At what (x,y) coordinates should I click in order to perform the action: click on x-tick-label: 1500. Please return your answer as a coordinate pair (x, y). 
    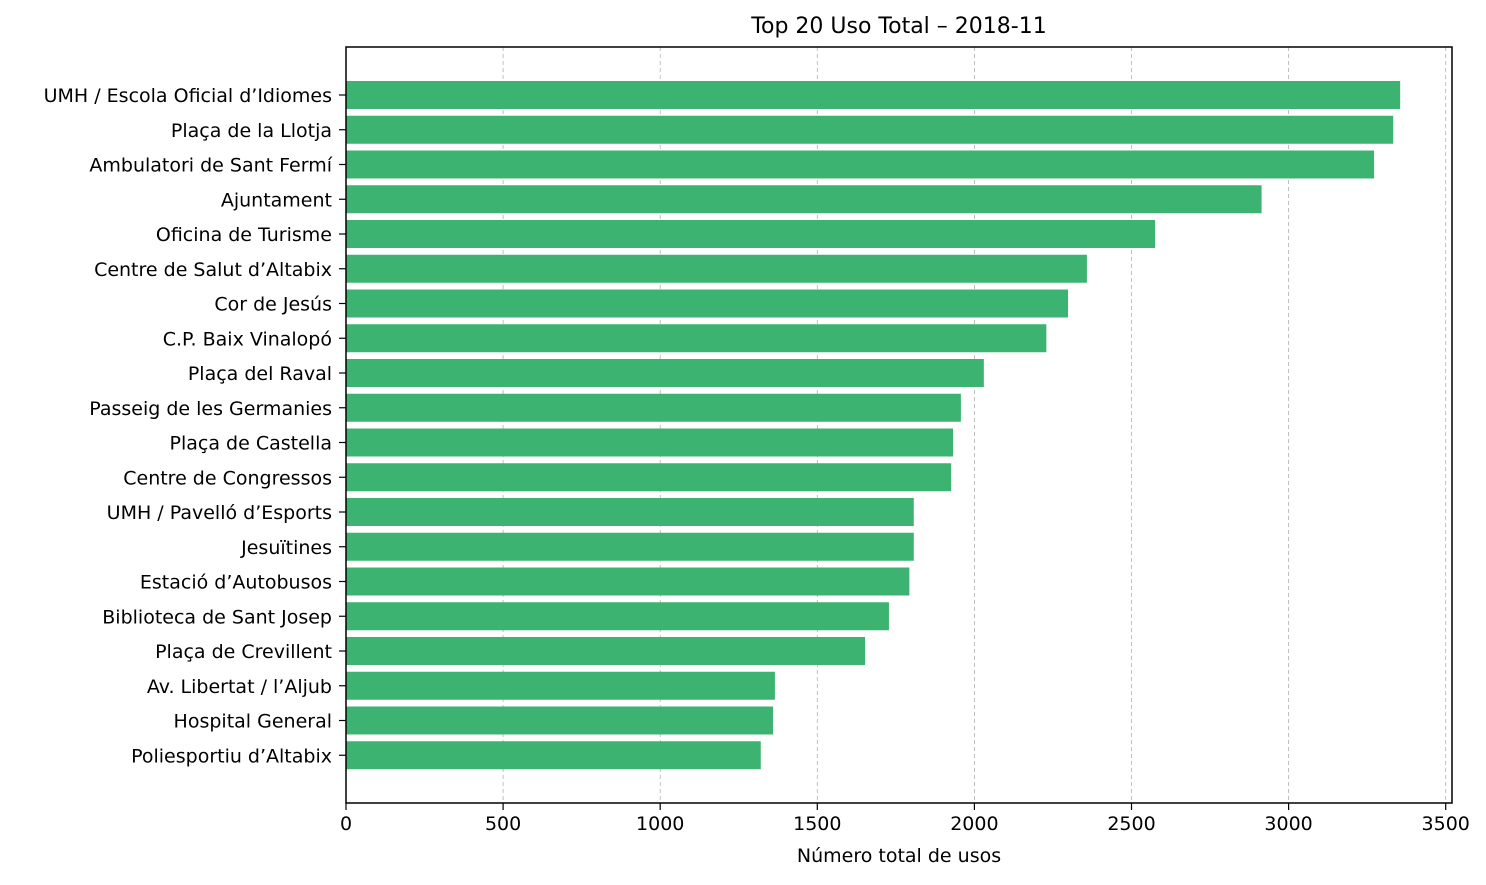
    Looking at the image, I should click on (817, 824).